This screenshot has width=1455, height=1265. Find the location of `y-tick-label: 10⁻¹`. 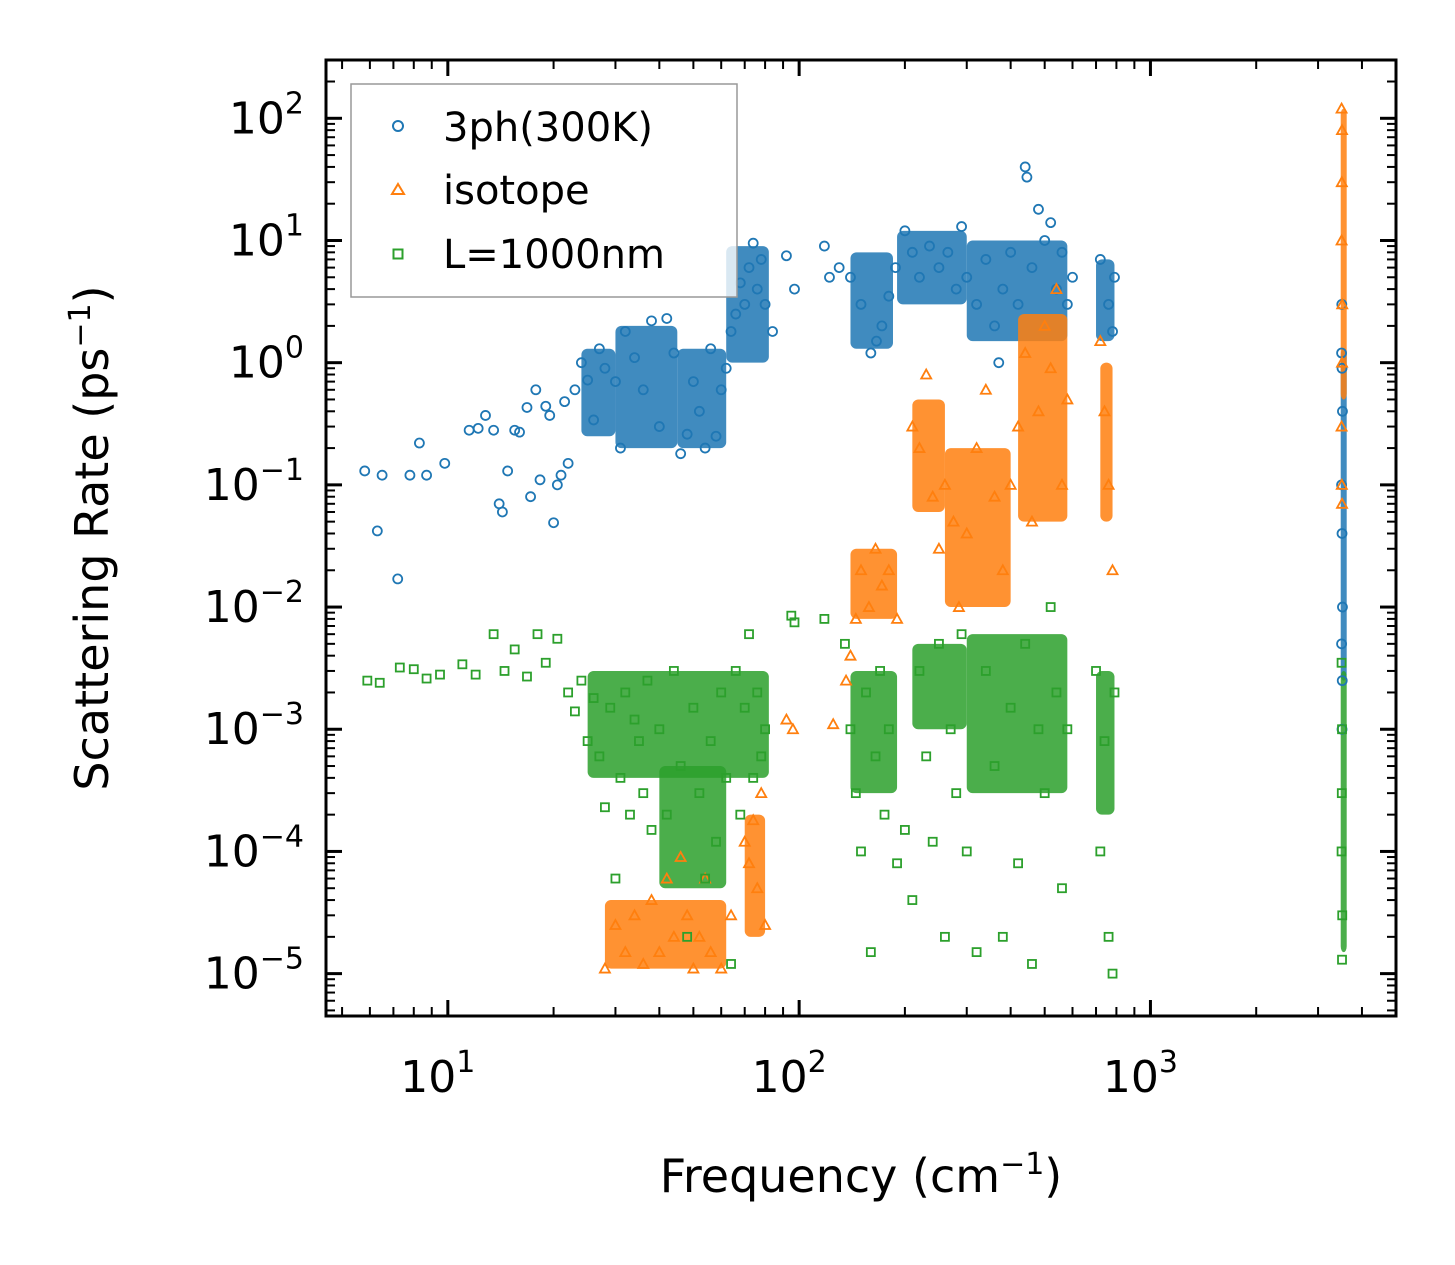

y-tick-label: 10⁻¹ is located at coordinates (254, 482).